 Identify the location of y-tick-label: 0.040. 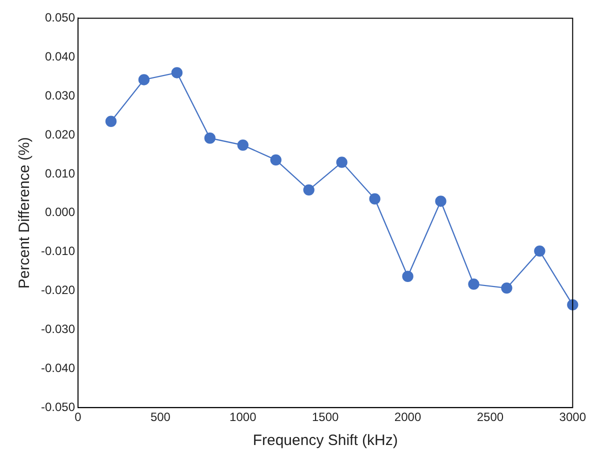
(60, 56).